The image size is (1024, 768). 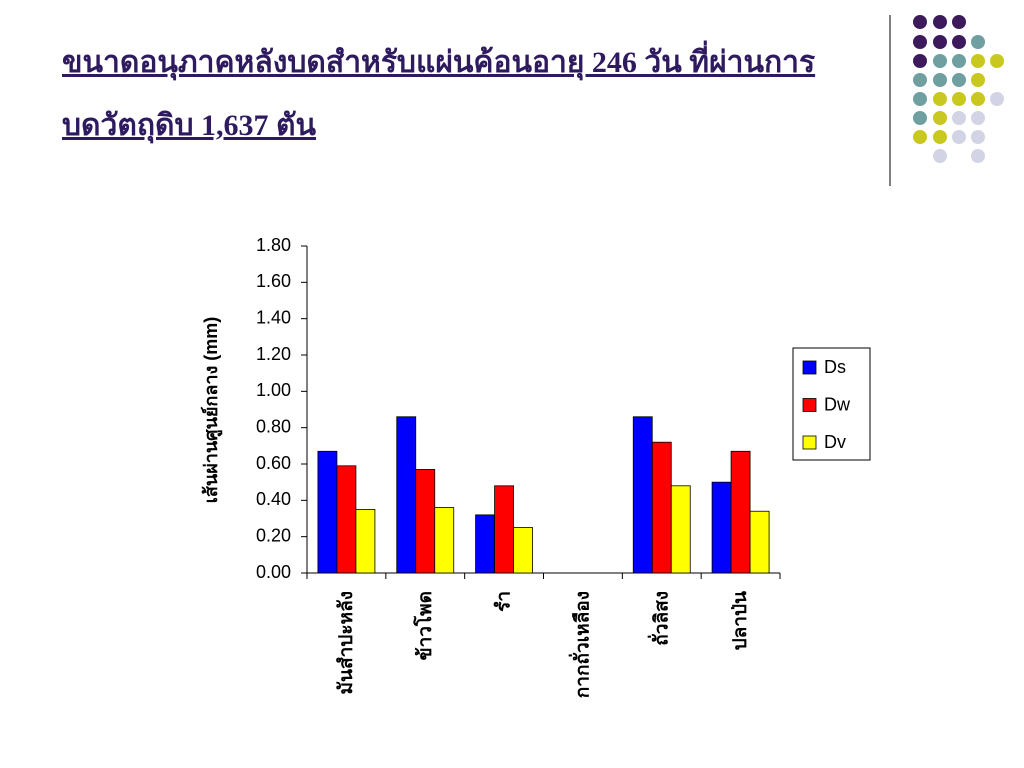 I want to click on x-tick-label: ข้าวโพด, so click(x=424, y=625).